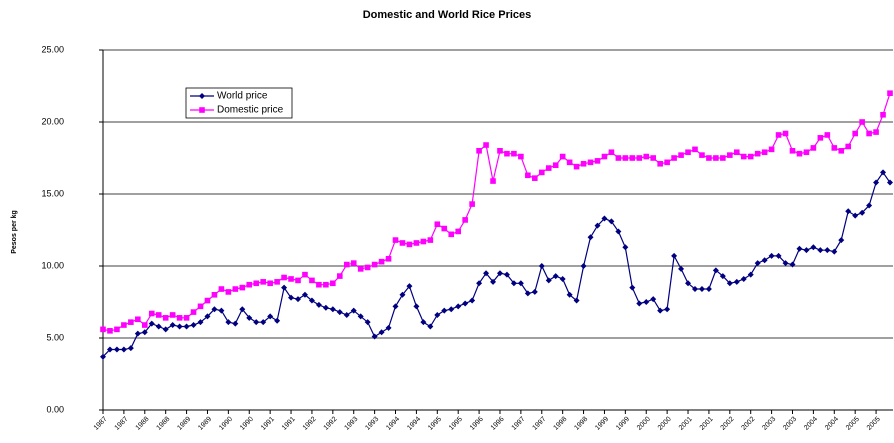 The width and height of the screenshot is (894, 443). What do you see at coordinates (52, 265) in the screenshot?
I see `y-tick-label: 10.00` at bounding box center [52, 265].